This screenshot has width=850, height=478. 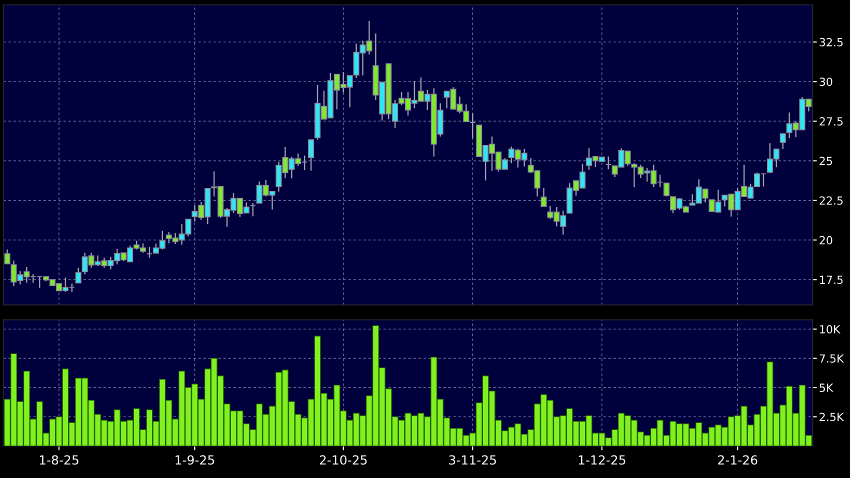 What do you see at coordinates (738, 460) in the screenshot?
I see `x-tick-label: 2-1-26` at bounding box center [738, 460].